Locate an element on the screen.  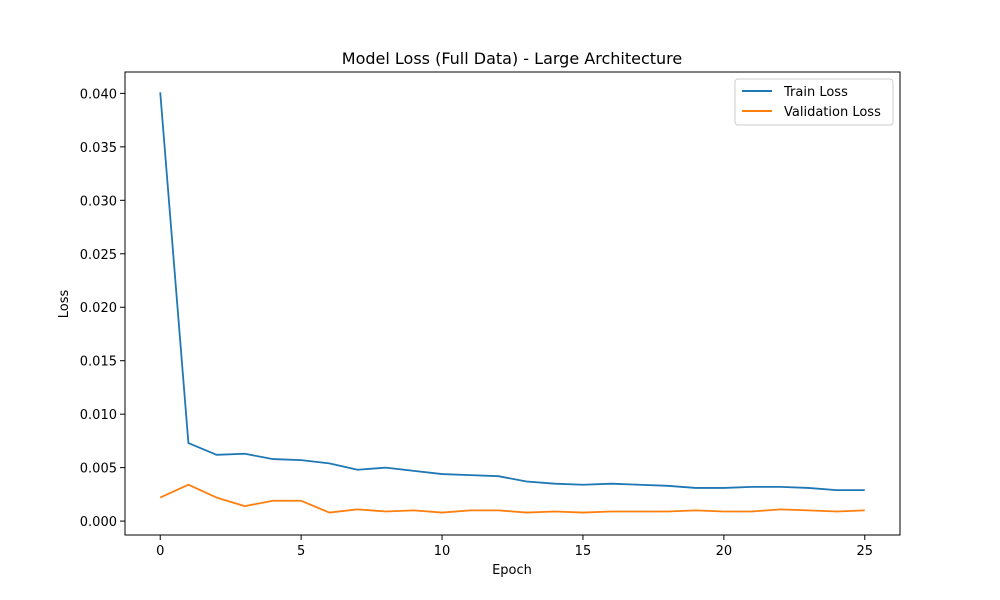
y-tick-label: 0.025 is located at coordinates (98, 255).